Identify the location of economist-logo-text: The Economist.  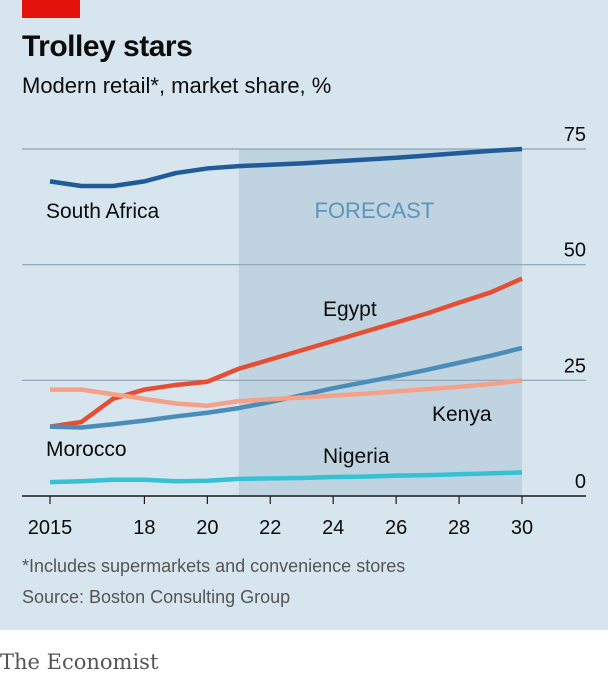
(79, 662).